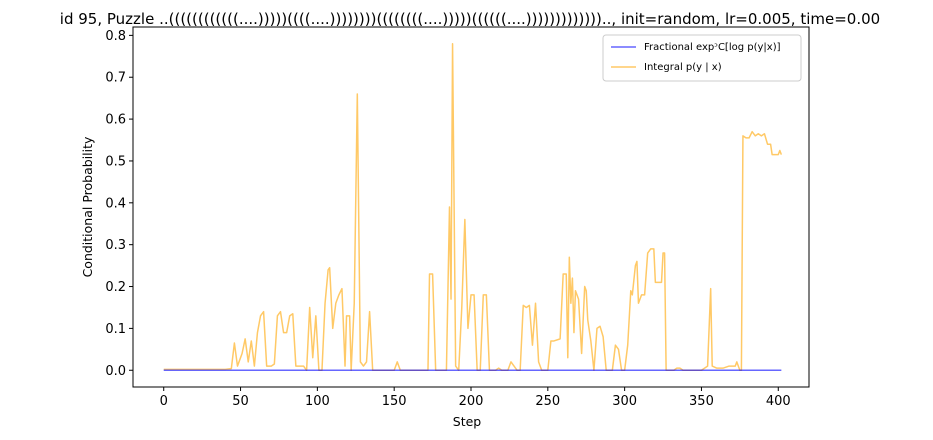  Describe the element at coordinates (115, 371) in the screenshot. I see `y-tick-label: 0.0` at that location.